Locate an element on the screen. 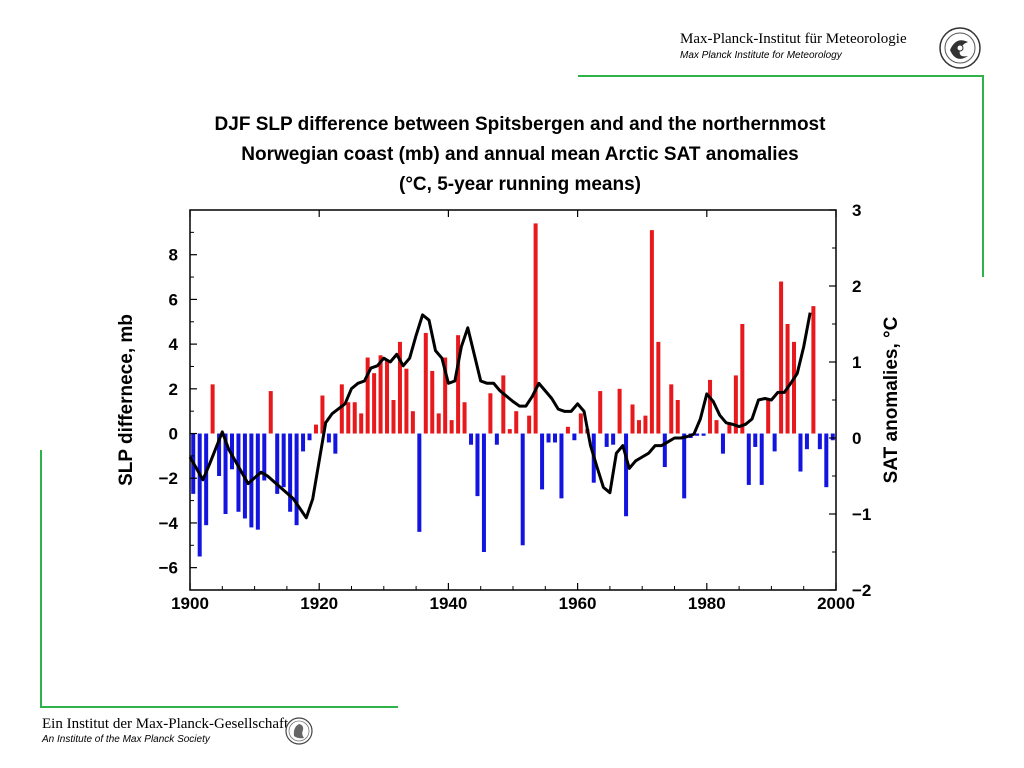 The image size is (1024, 768). y-tick-label: 0 is located at coordinates (173, 434).